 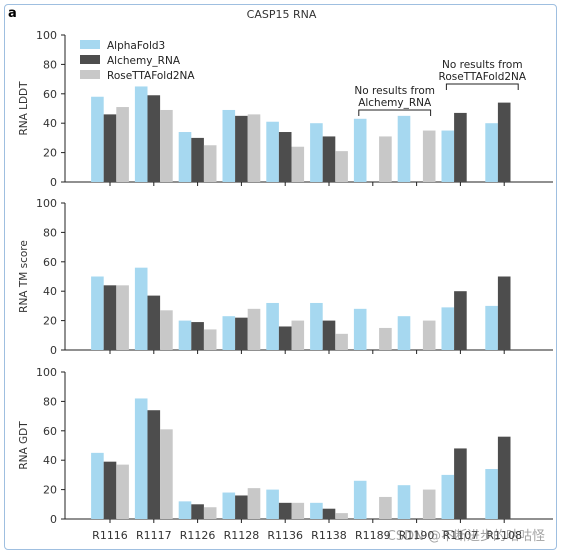 What do you see at coordinates (417, 535) in the screenshot?
I see `x-tick-label: R1190` at bounding box center [417, 535].